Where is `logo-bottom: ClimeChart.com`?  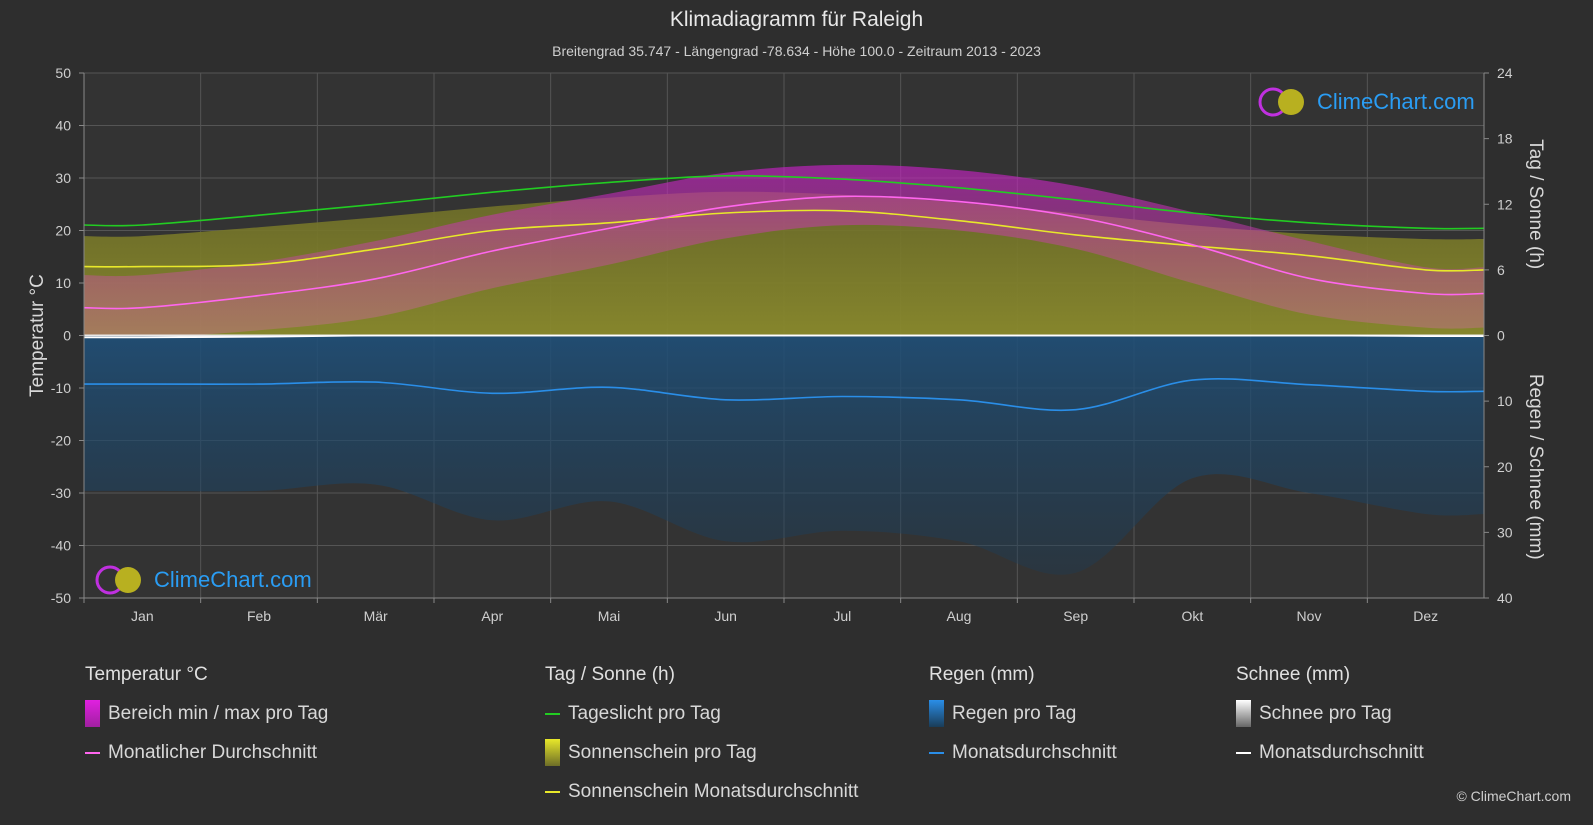
logo-bottom: ClimeChart.com is located at coordinates (203, 580).